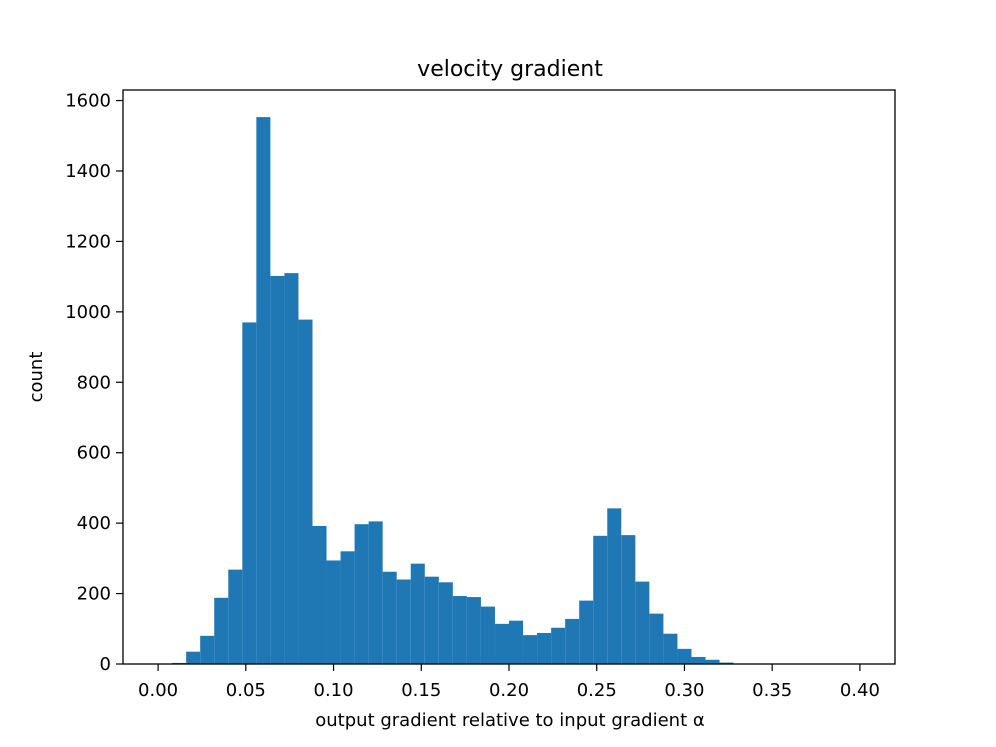 The image size is (996, 747). Describe the element at coordinates (597, 690) in the screenshot. I see `x-tick-label: 0.25` at that location.